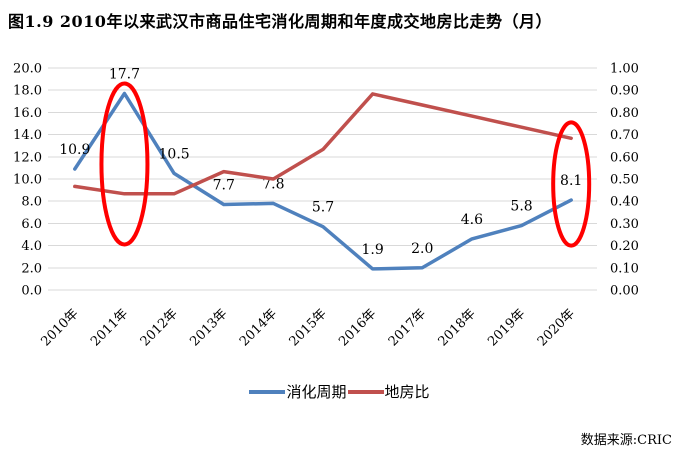  Describe the element at coordinates (624, 113) in the screenshot. I see `right-axis-tick-label: 0.80` at that location.